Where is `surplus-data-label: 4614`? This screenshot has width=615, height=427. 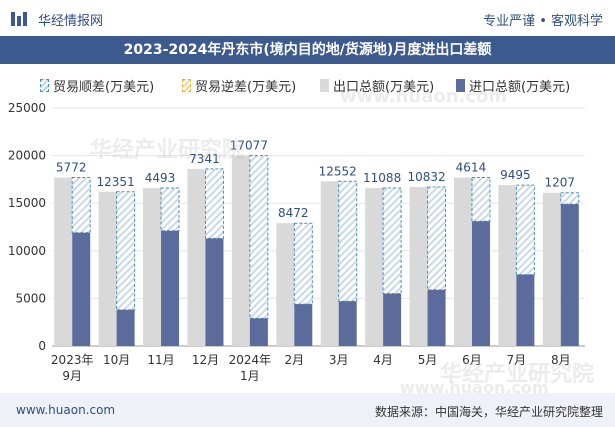 surplus-data-label: 4614 is located at coordinates (471, 167).